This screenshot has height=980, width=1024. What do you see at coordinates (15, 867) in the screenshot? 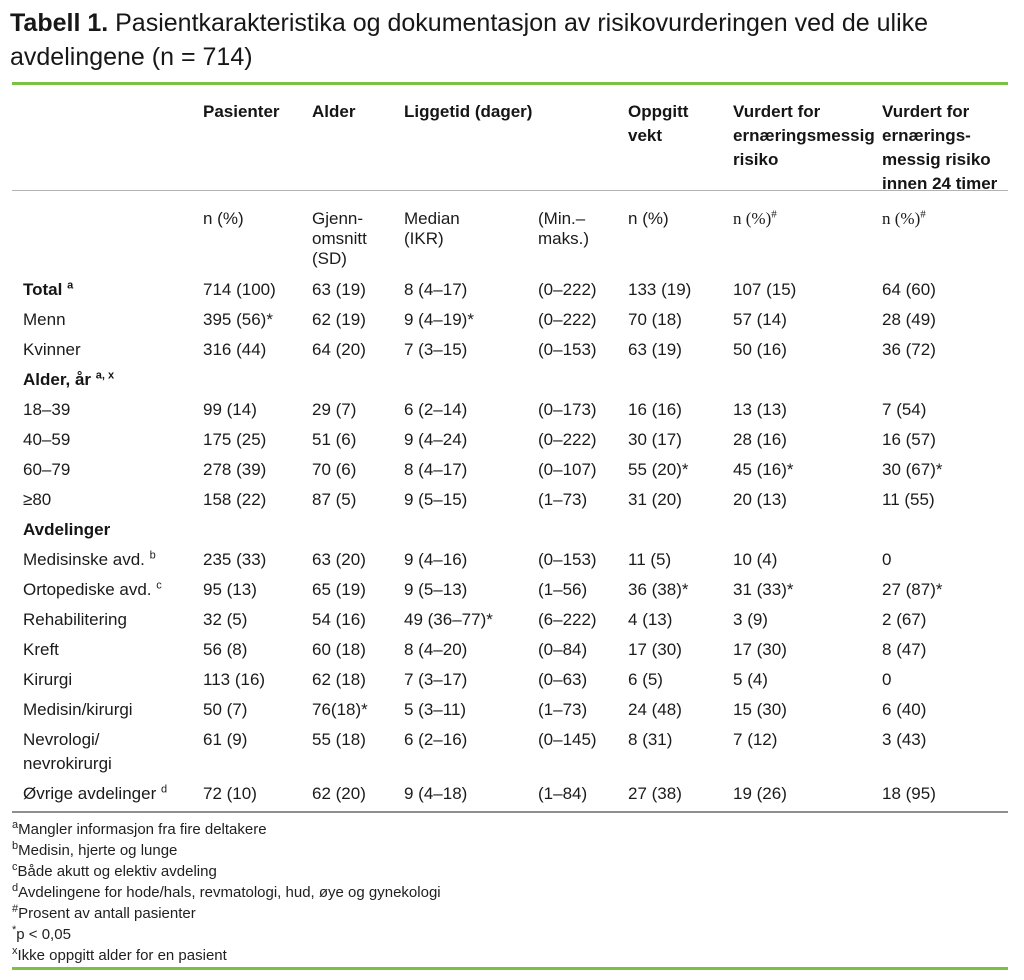
I see `superscript-marker: c` at bounding box center [15, 867].